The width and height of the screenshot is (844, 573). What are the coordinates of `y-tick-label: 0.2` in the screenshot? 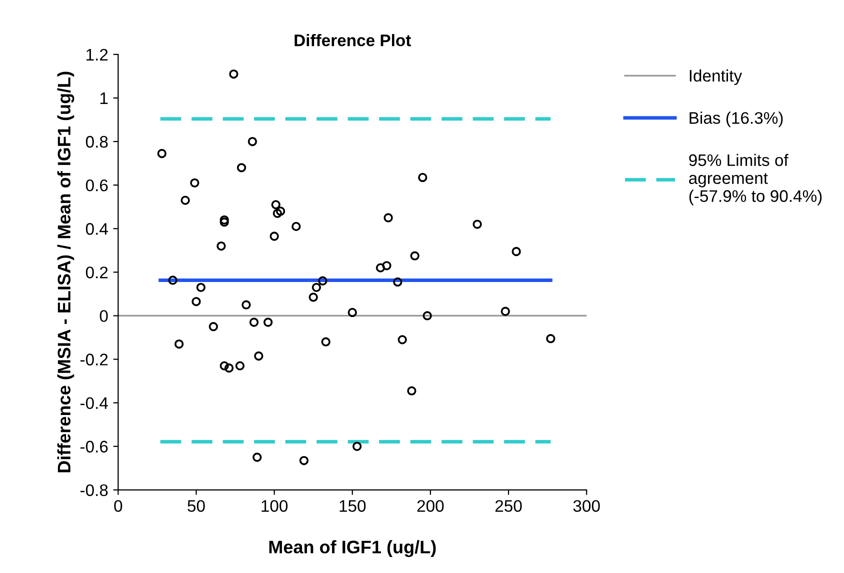 It's located at (97, 272).